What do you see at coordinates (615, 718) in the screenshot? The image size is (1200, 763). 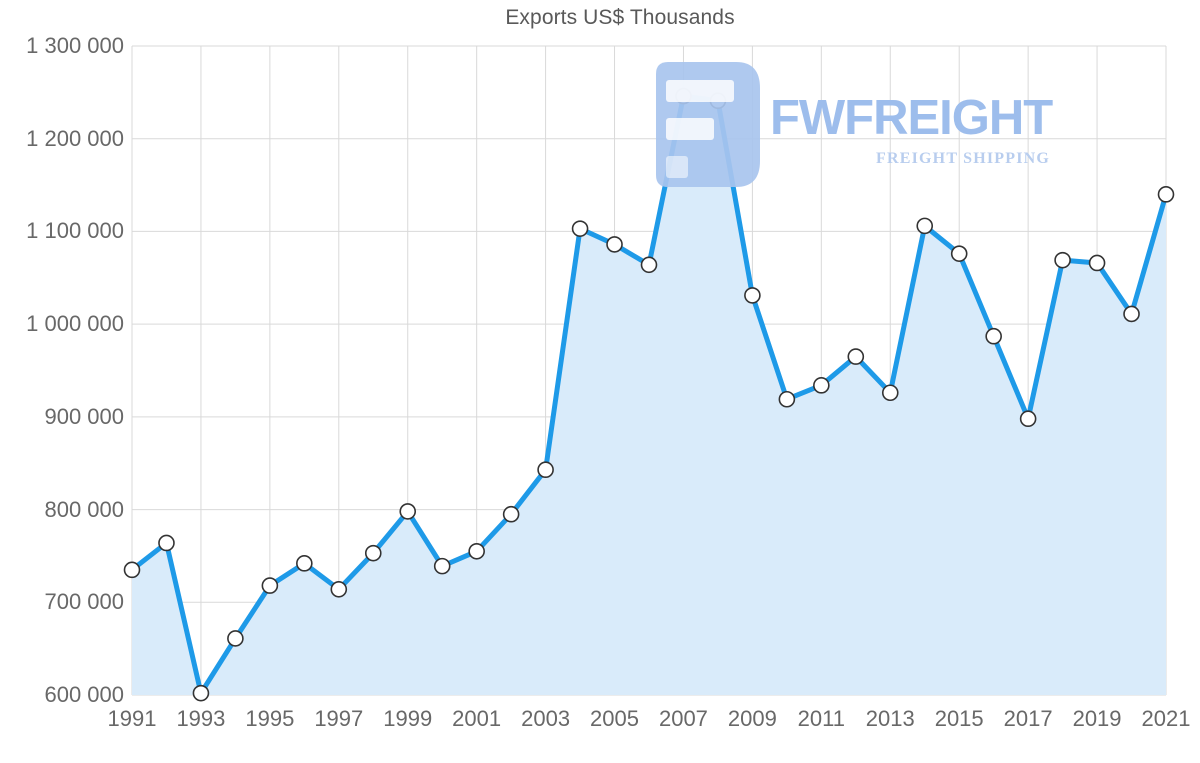 I see `x-axis-tick-label: 2005` at bounding box center [615, 718].